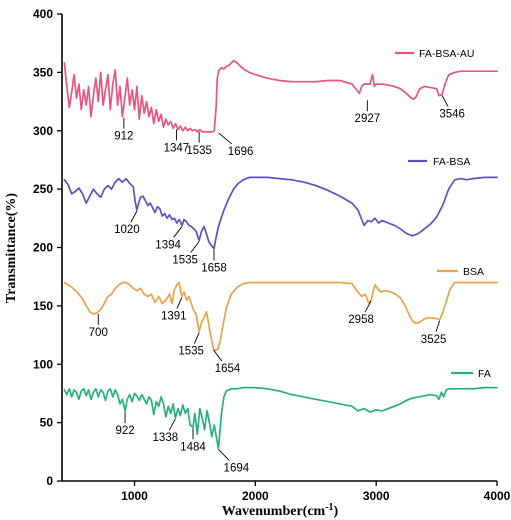 This screenshot has width=511, height=520. I want to click on x-tick-label: 1000, so click(134, 496).